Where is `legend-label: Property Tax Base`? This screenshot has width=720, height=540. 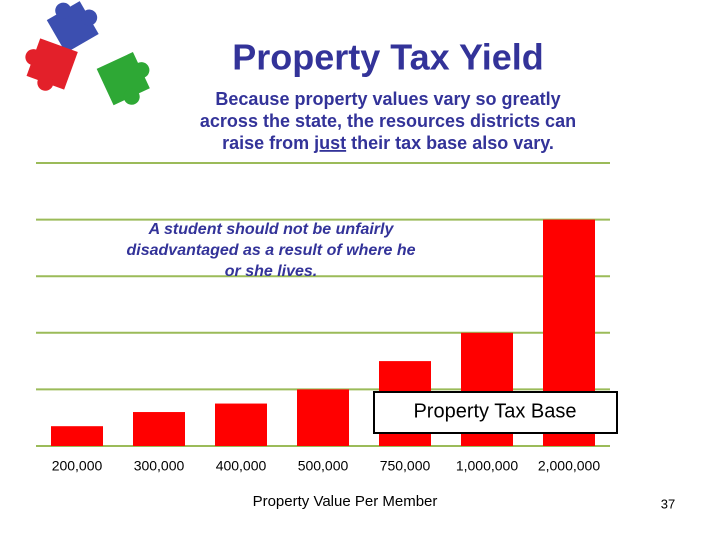
legend-label: Property Tax Base is located at coordinates (494, 411).